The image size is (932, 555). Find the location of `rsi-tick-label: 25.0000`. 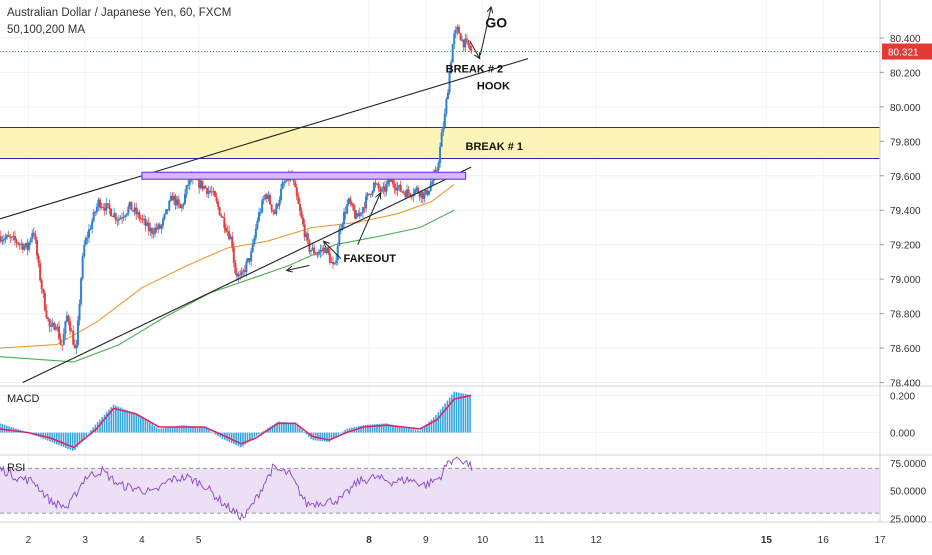

rsi-tick-label: 25.0000 is located at coordinates (908, 520).